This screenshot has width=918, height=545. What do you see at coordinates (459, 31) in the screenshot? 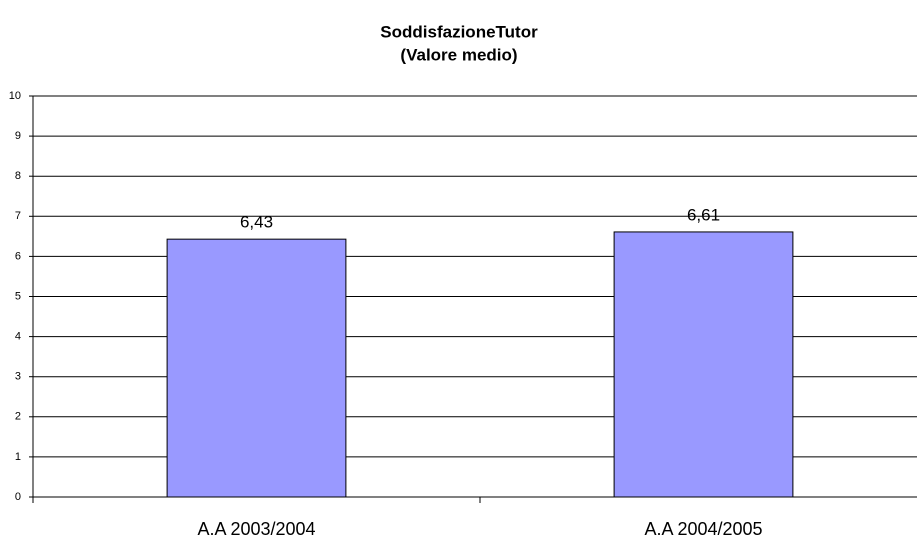
I see `chart-title: SoddisfazioneTutor` at bounding box center [459, 31].